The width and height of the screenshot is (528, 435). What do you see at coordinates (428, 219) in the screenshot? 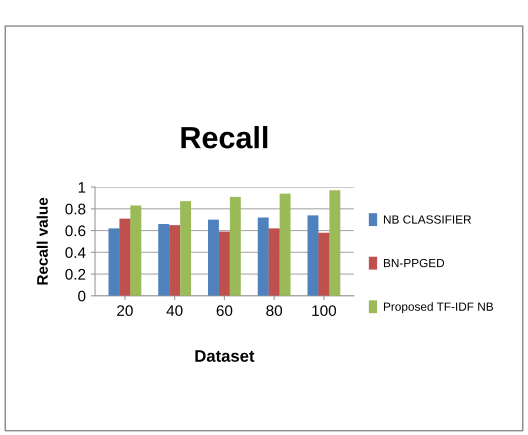
I see `legend-label: NB CLASSIFIER` at bounding box center [428, 219].